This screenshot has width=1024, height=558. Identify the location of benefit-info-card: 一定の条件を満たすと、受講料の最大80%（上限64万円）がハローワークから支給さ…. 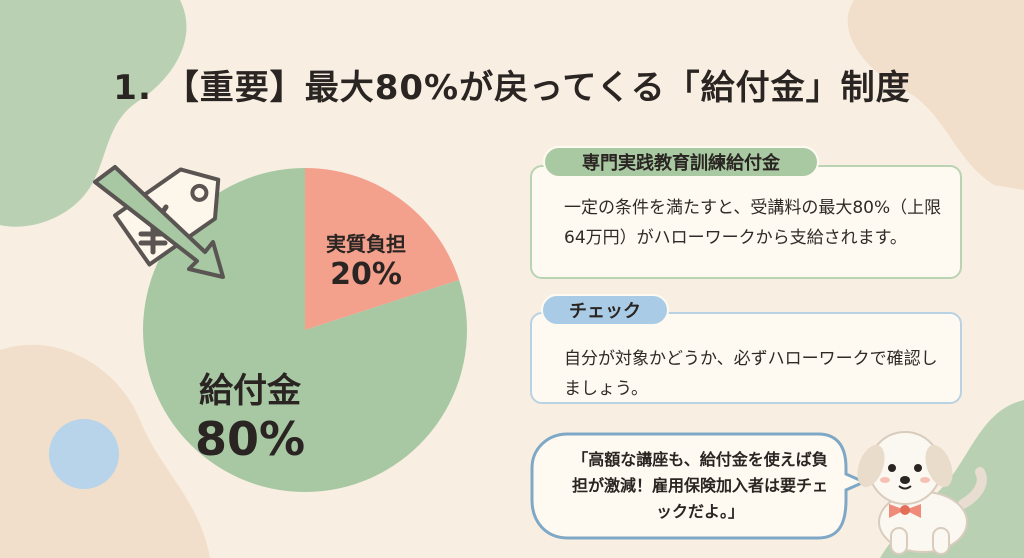
(746, 222).